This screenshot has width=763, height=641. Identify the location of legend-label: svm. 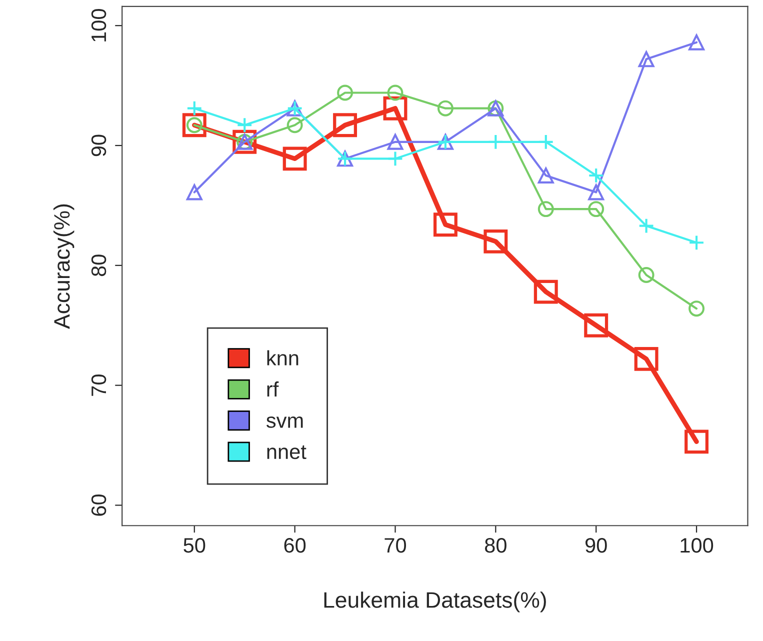
(284, 422).